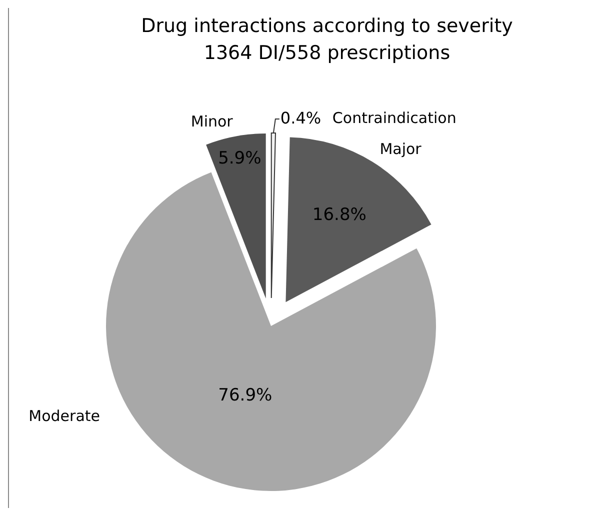 The width and height of the screenshot is (611, 521). I want to click on data-label: 0.4%, so click(301, 118).